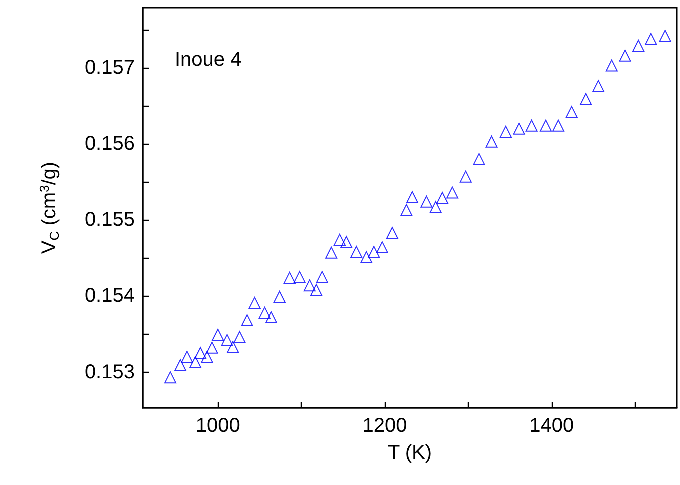 The image size is (680, 485). I want to click on y-tick-label: 0.157, so click(109, 68).